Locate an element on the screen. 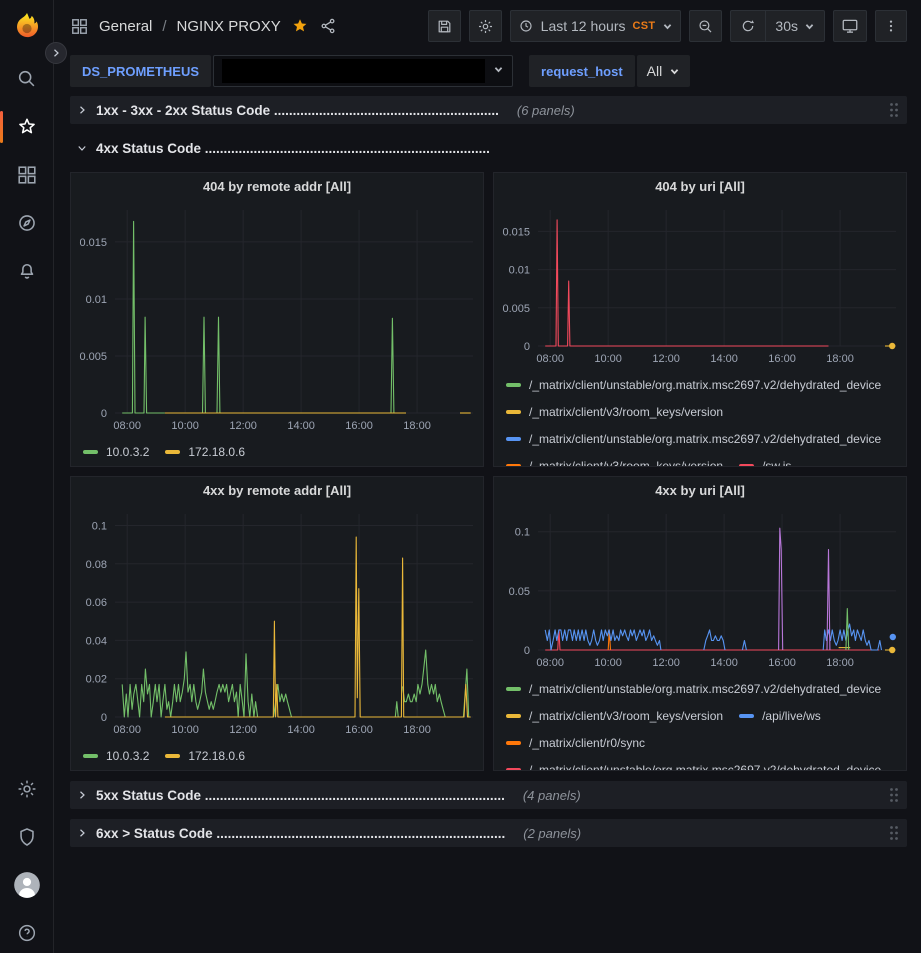 Image resolution: width=921 pixels, height=953 pixels. refresh-button is located at coordinates (748, 26).